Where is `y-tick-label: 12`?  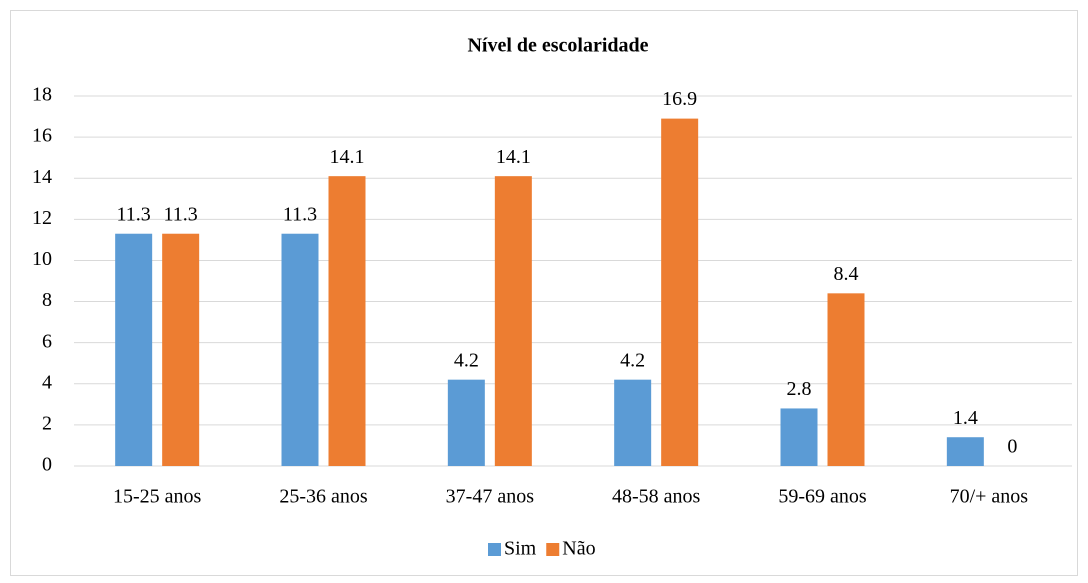 y-tick-label: 12 is located at coordinates (42, 218).